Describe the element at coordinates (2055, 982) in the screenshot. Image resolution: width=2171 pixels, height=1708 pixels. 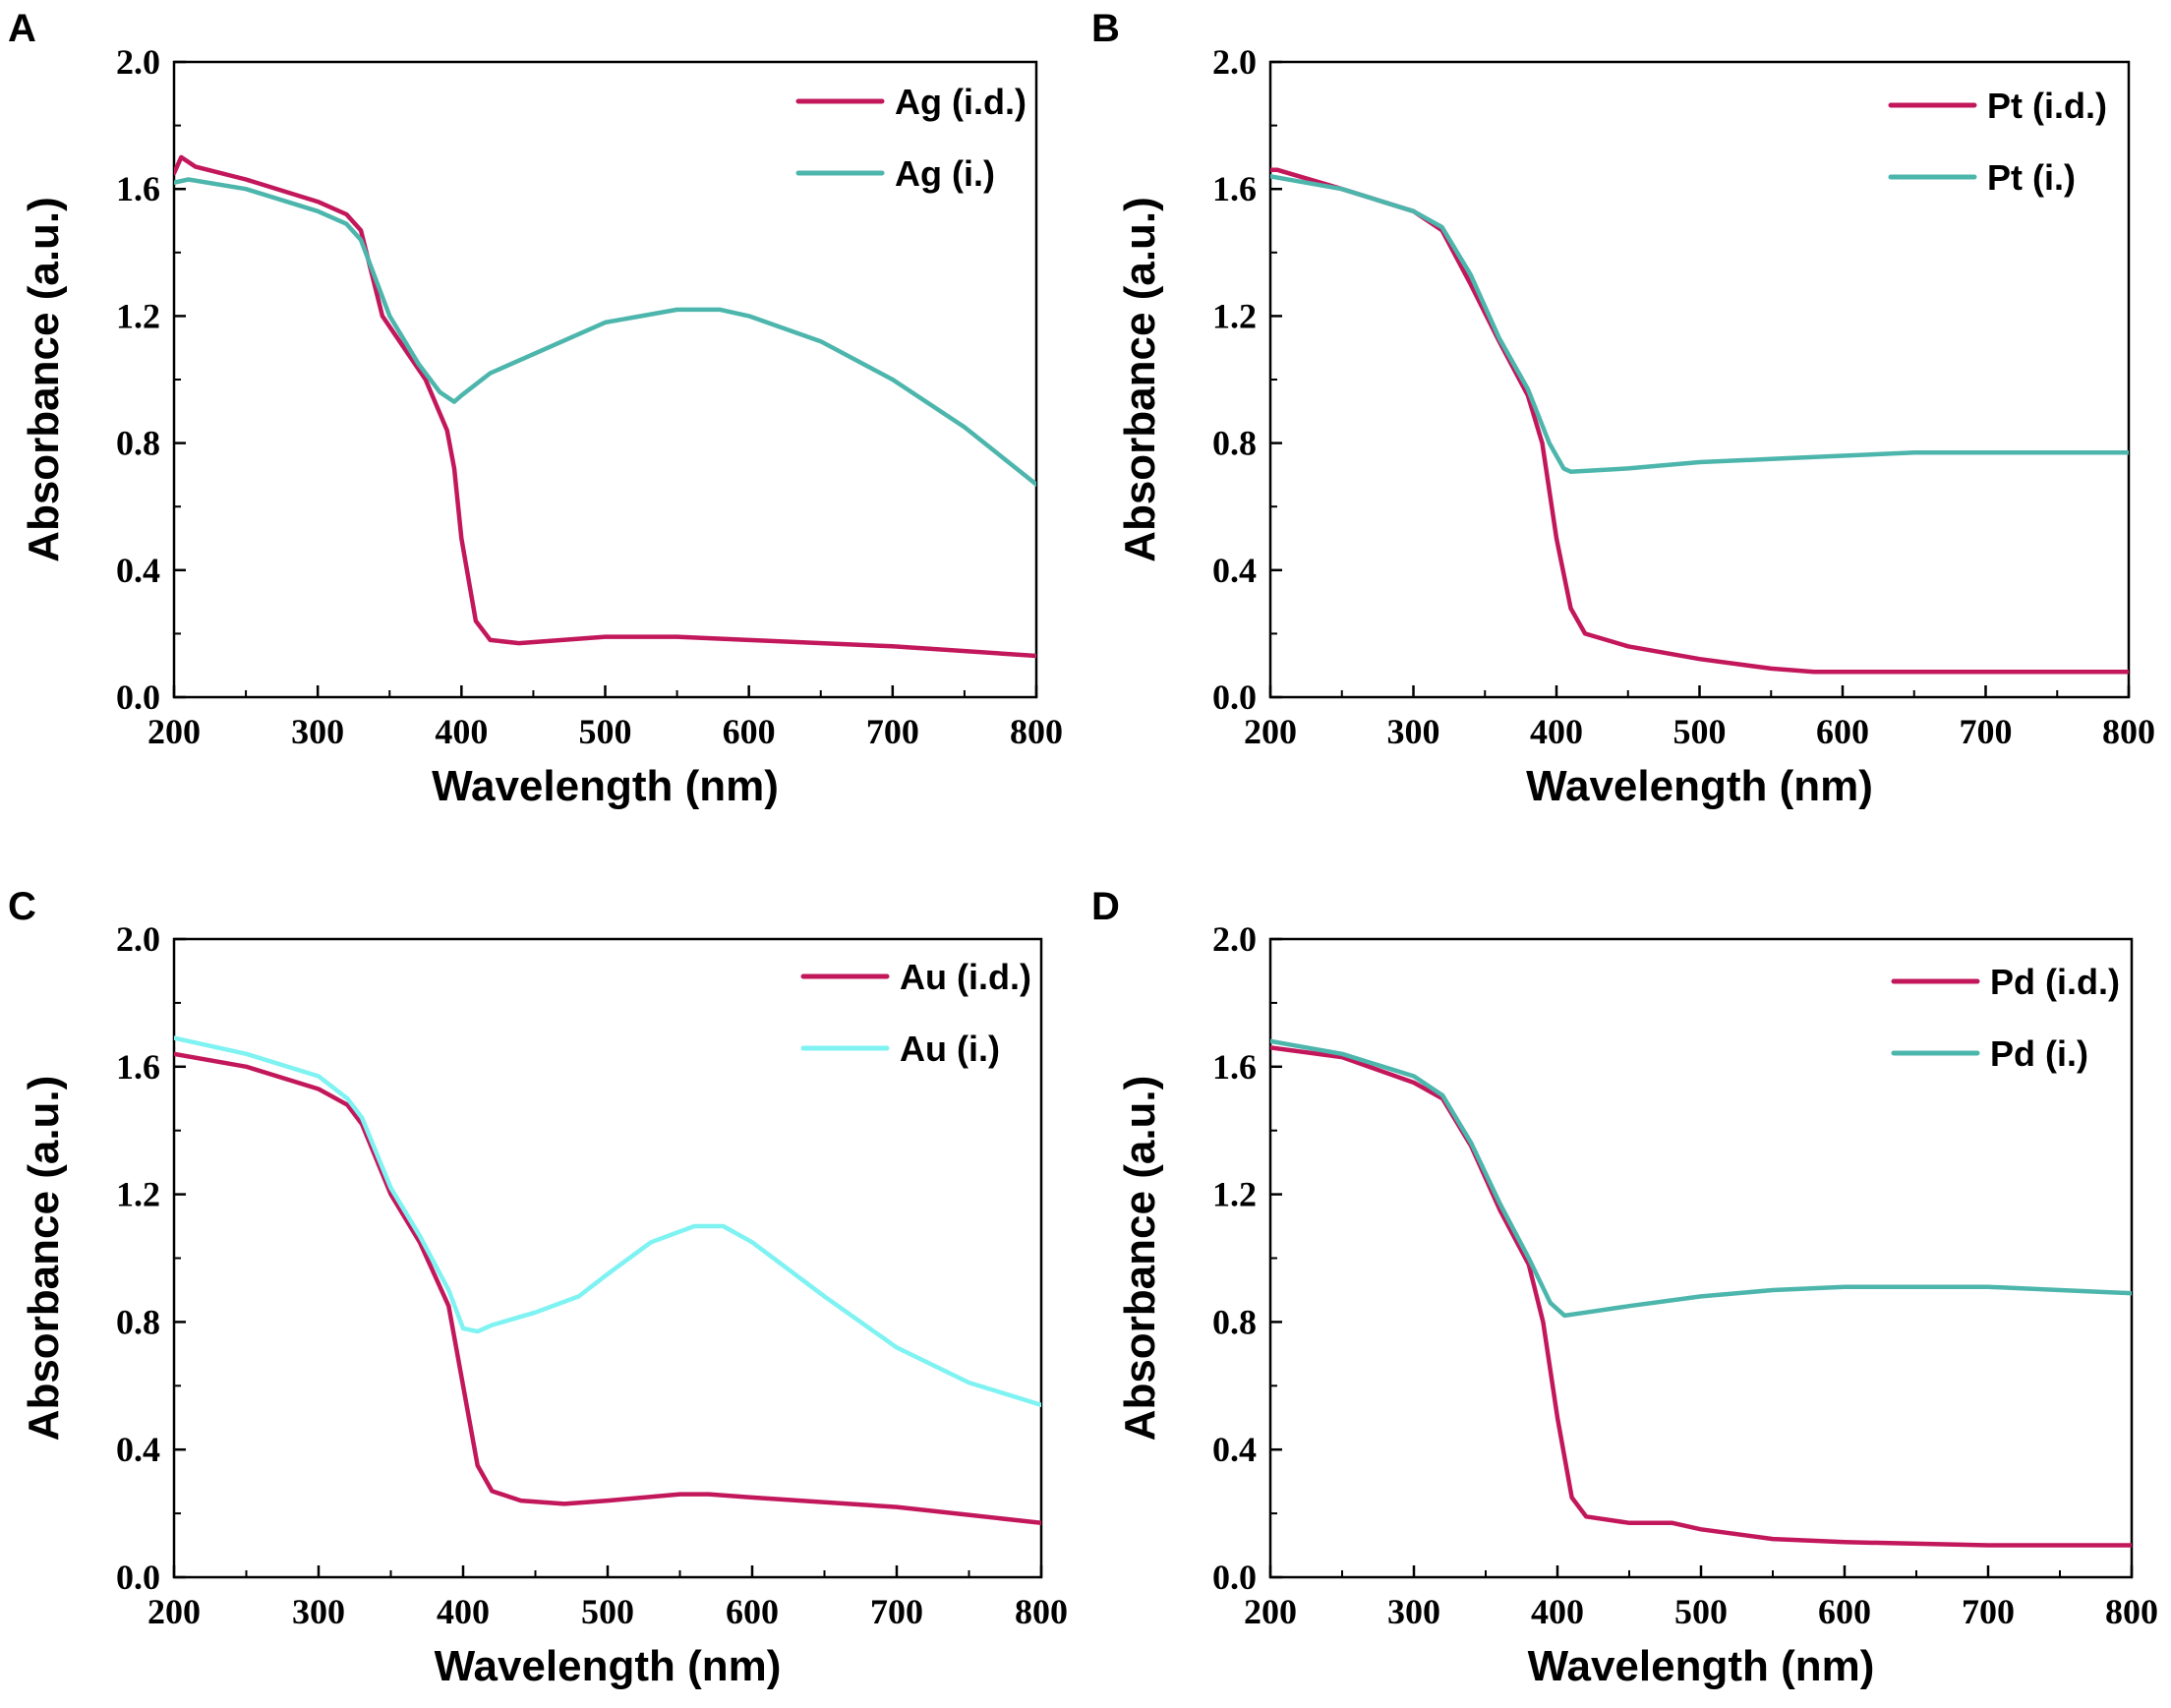
I see `legend-label: Pd (i.d.)` at that location.